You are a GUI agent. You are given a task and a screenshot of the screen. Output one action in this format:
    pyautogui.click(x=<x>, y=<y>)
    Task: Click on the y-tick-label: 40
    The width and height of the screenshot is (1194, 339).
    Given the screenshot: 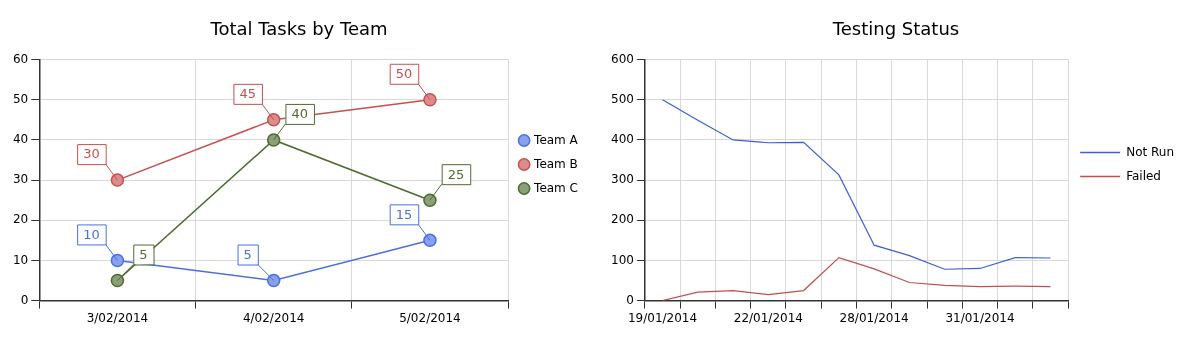 What is the action you would take?
    pyautogui.click(x=20, y=139)
    